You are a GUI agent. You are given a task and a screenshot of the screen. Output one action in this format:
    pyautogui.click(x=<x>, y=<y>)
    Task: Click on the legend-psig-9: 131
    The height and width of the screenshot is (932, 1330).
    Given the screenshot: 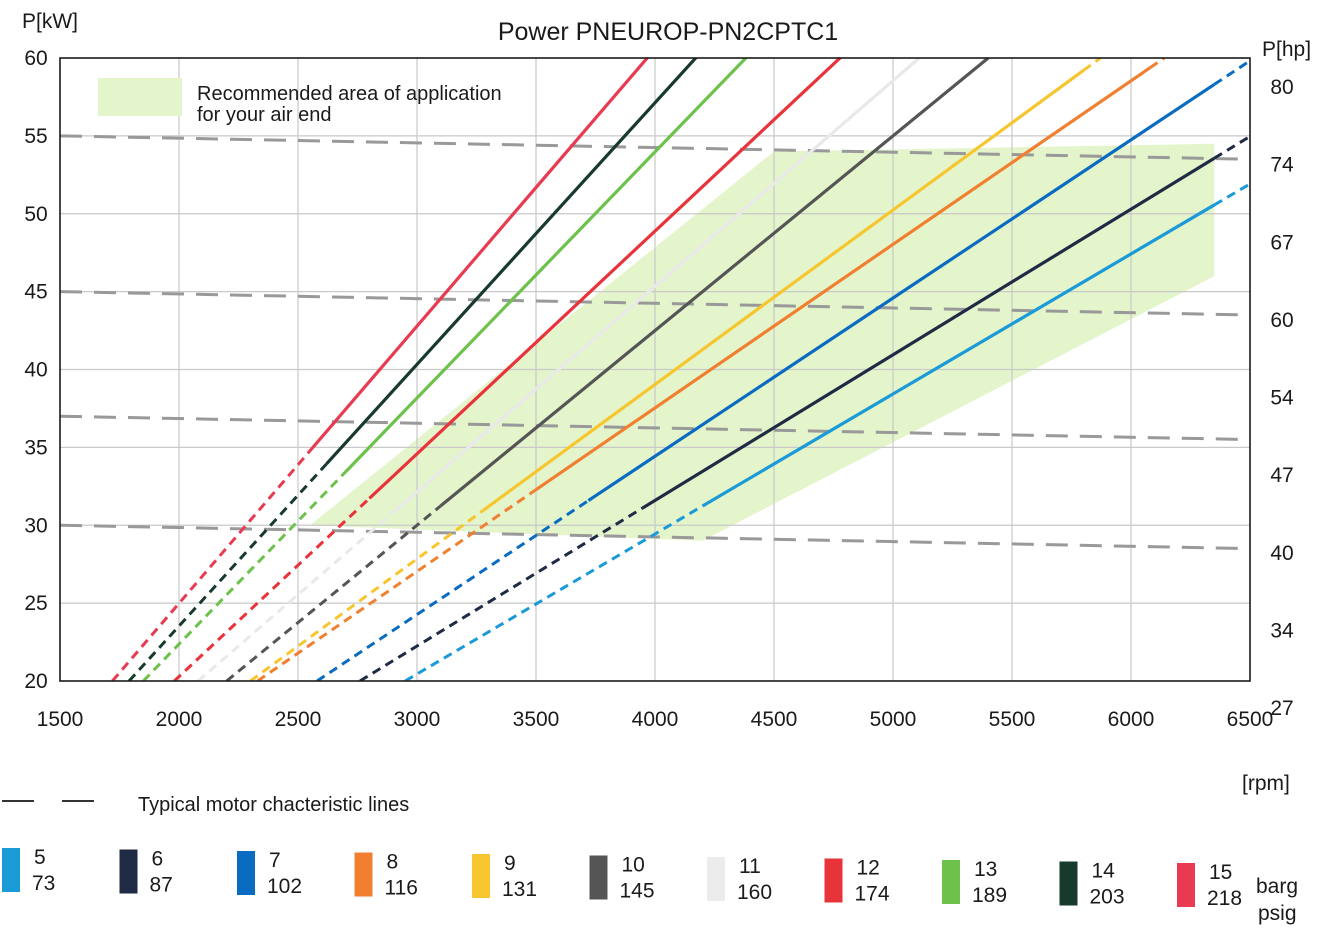 What is the action you would take?
    pyautogui.click(x=519, y=889)
    